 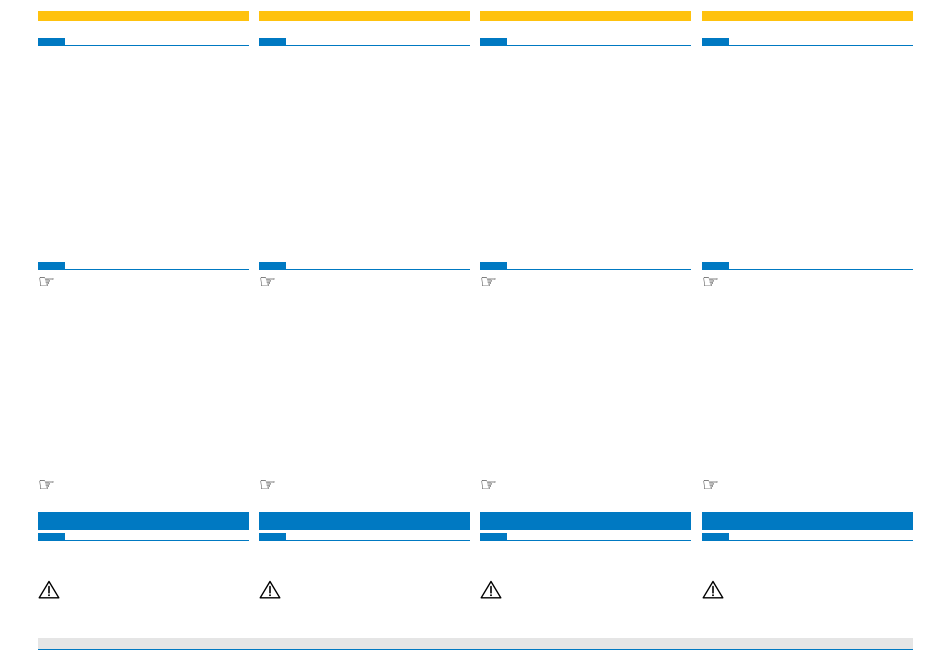 I want to click on footer-rule, so click(x=475, y=649).